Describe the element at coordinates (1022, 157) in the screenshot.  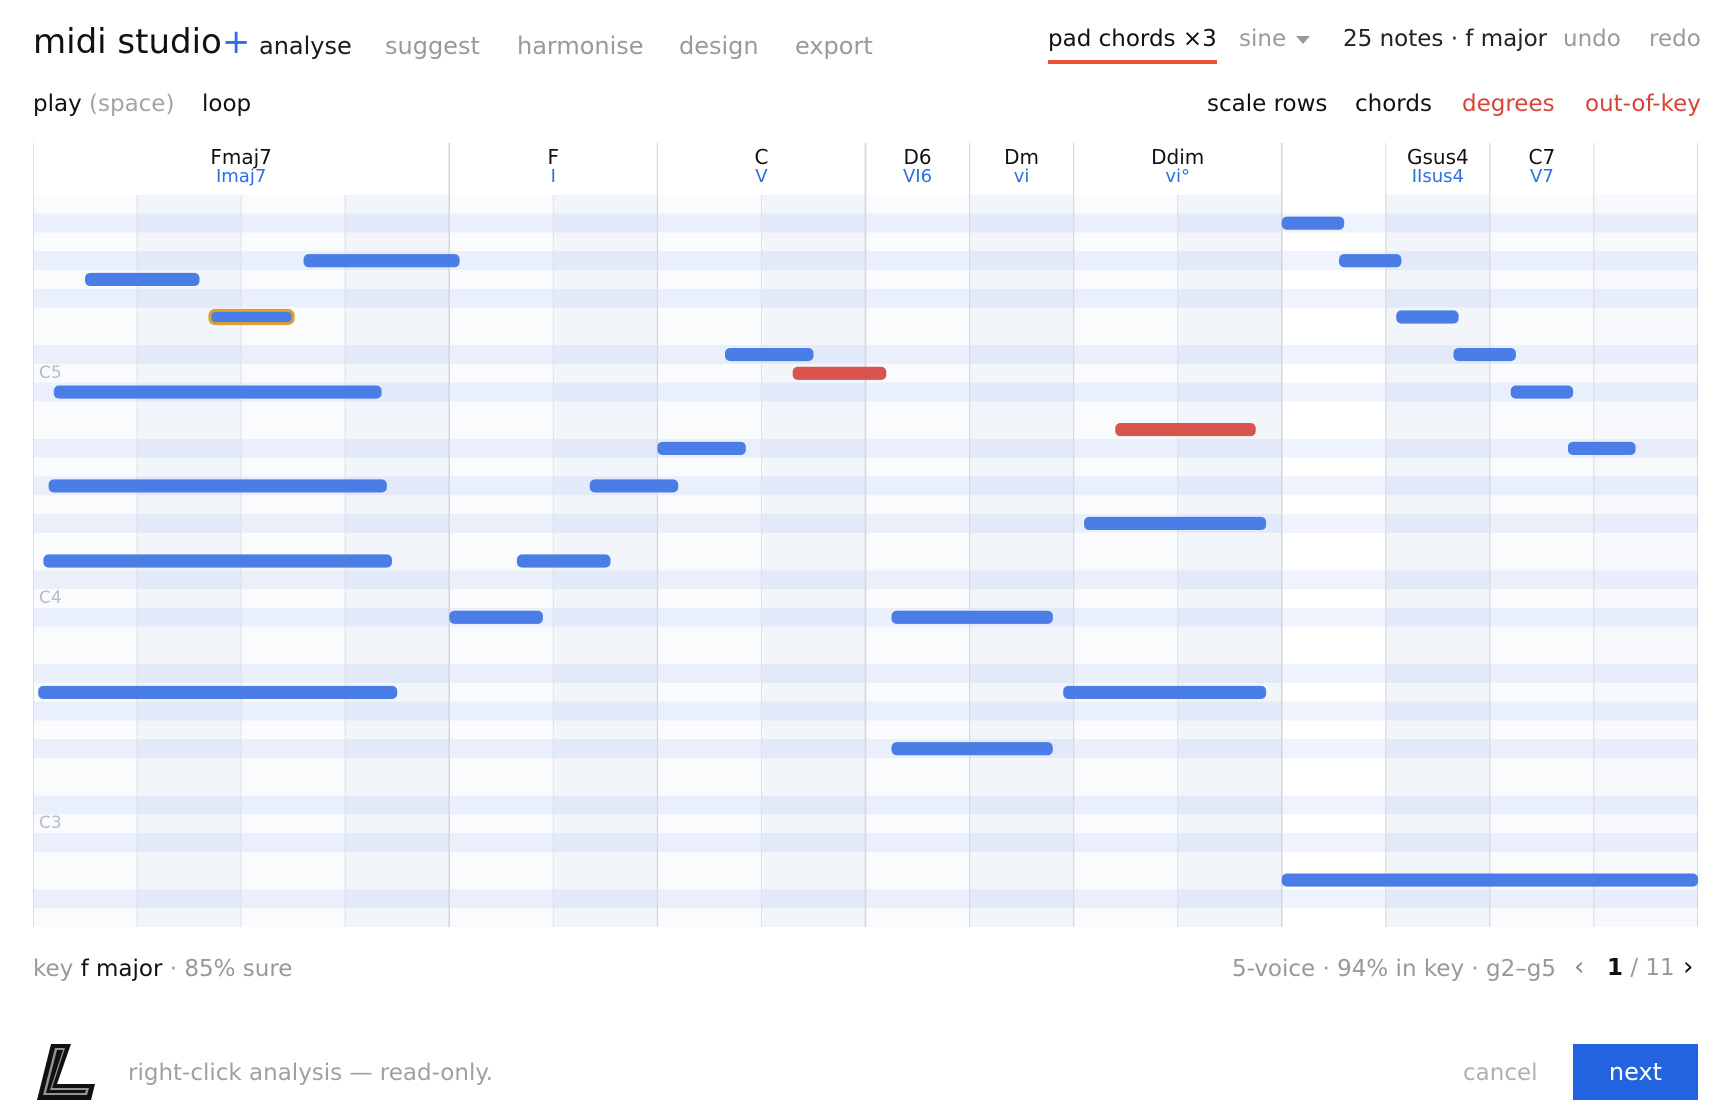
I see `chord-name: Dm` at that location.